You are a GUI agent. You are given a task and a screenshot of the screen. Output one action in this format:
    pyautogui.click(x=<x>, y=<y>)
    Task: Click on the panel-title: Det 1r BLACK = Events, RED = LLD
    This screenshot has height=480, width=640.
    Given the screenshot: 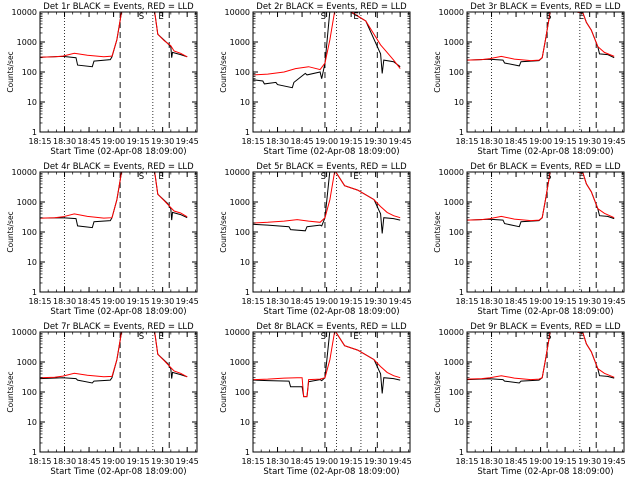 What is the action you would take?
    pyautogui.click(x=118, y=7)
    